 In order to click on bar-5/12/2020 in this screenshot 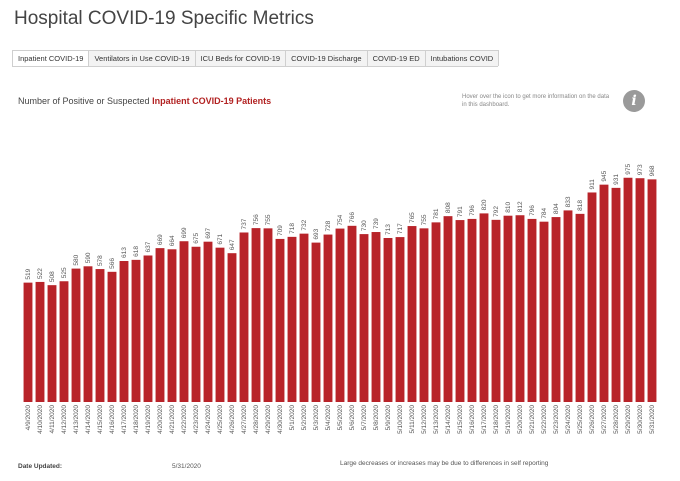, I will do `click(424, 315)`.